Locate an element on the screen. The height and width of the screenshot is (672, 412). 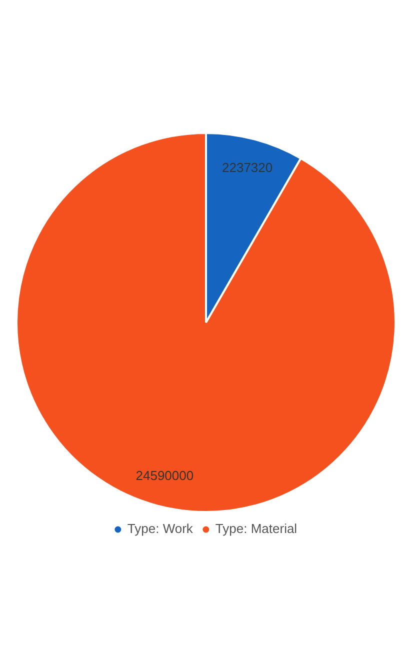
data-label: 24590000 is located at coordinates (165, 476).